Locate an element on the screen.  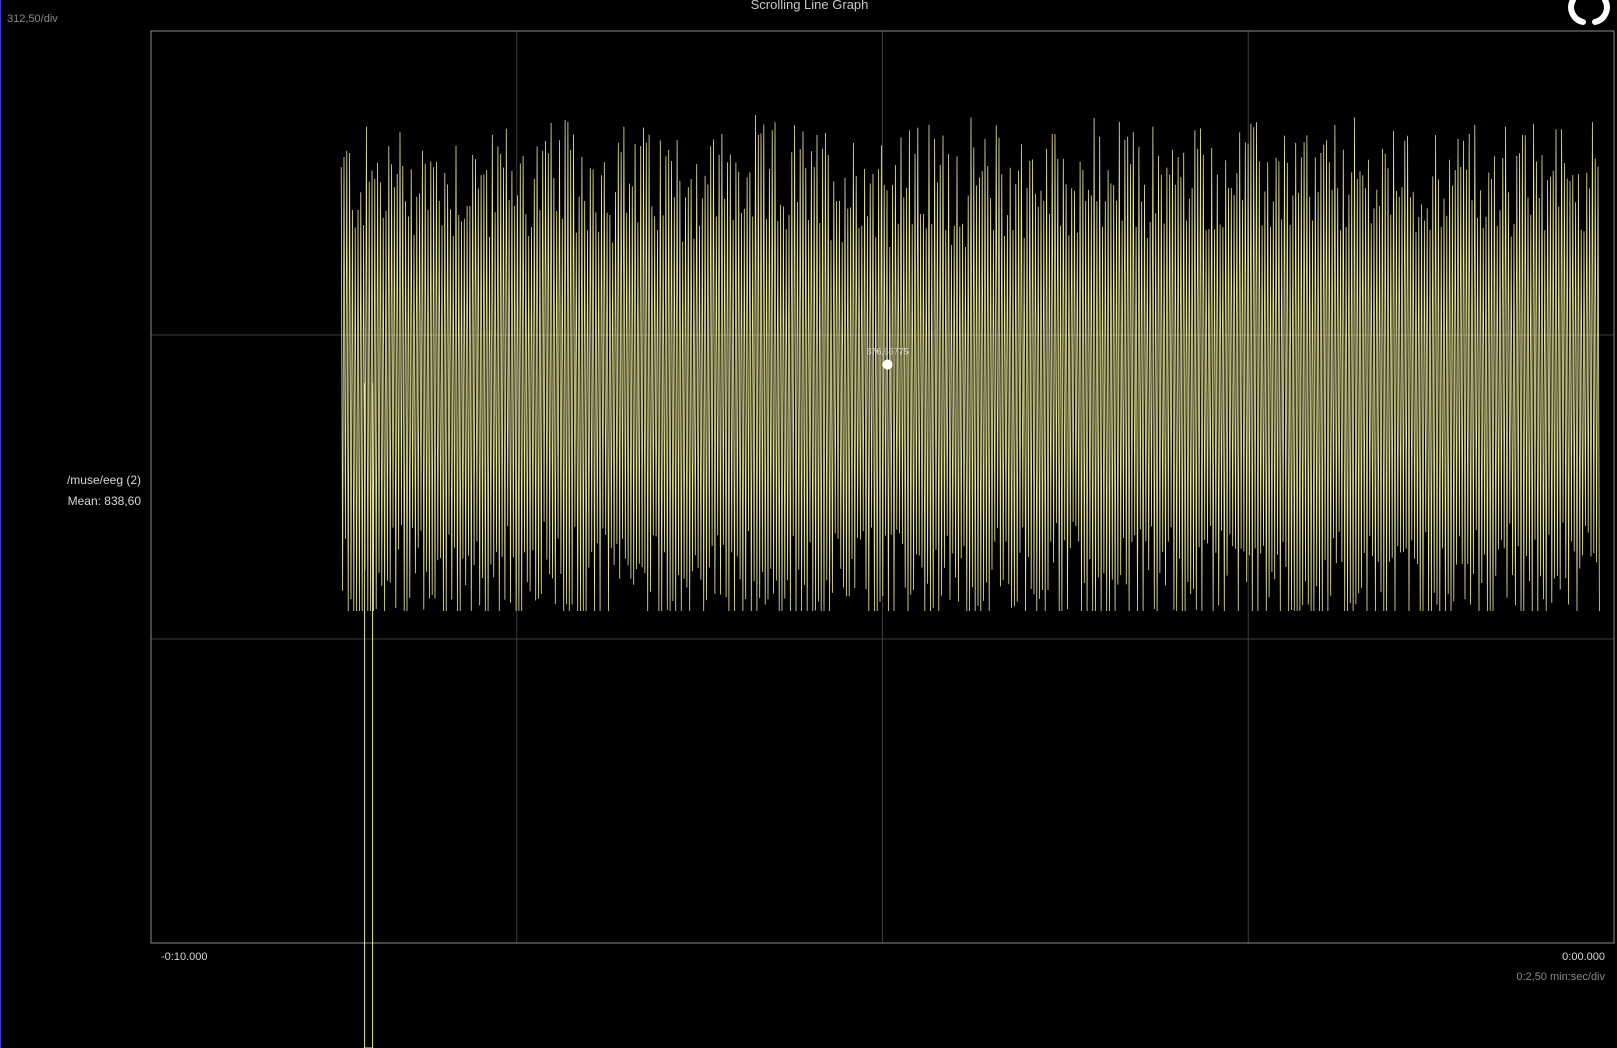
circle-marker-icon is located at coordinates (887, 364).